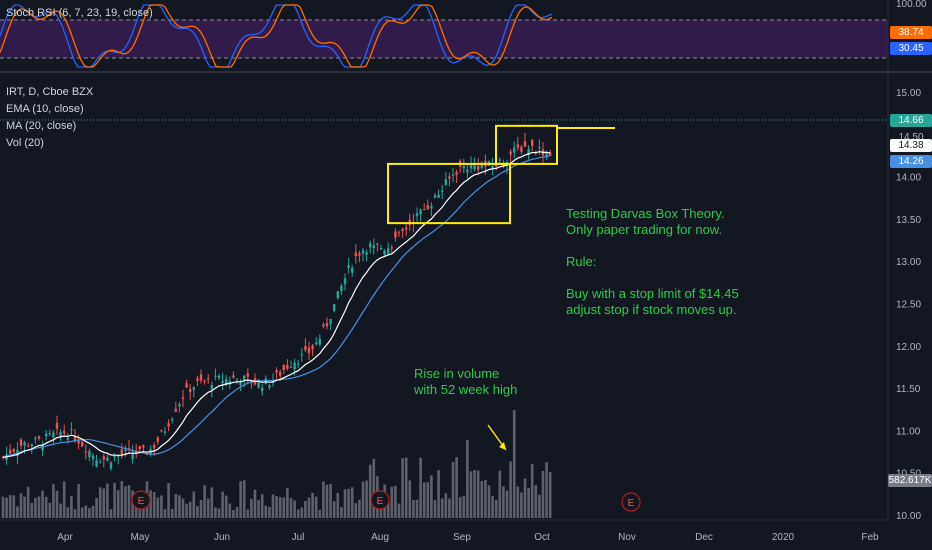 This screenshot has width=932, height=550. Describe the element at coordinates (25, 143) in the screenshot. I see `volume-label: Vol (20)` at that location.